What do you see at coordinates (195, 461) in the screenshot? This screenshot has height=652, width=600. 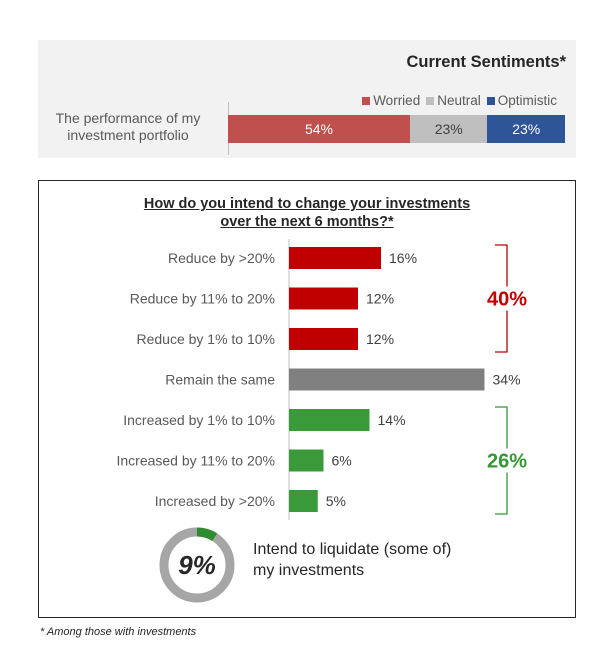 I see `category-label: Increased by 11% to 20%` at bounding box center [195, 461].